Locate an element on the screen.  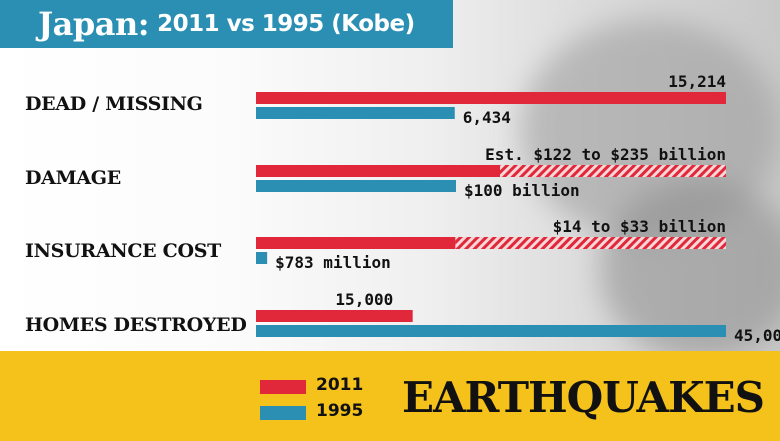
data-label-1995: $783 million is located at coordinates (333, 262).